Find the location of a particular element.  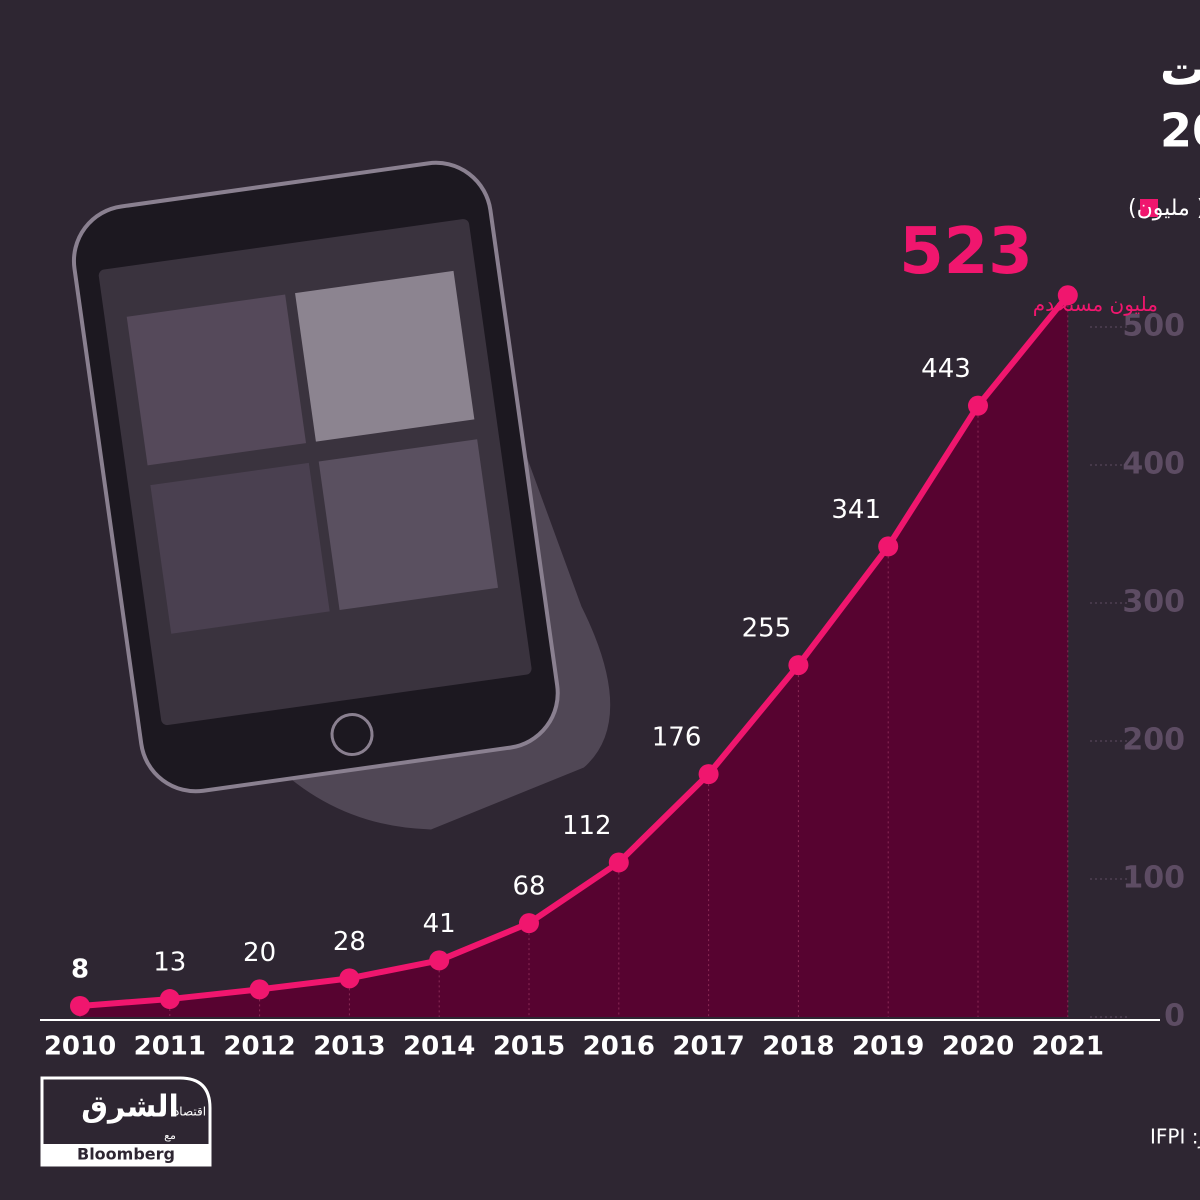

y-tick-label: 200 is located at coordinates (1153, 740).